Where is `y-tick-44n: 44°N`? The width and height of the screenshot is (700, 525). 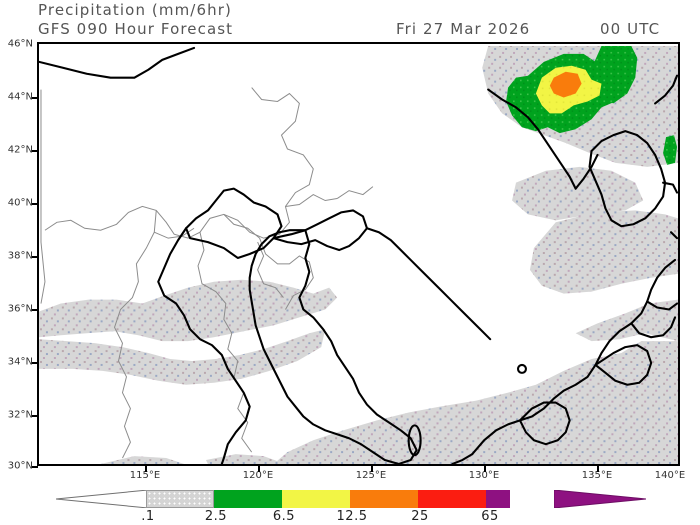 y-tick-44n: 44°N is located at coordinates (20, 97).